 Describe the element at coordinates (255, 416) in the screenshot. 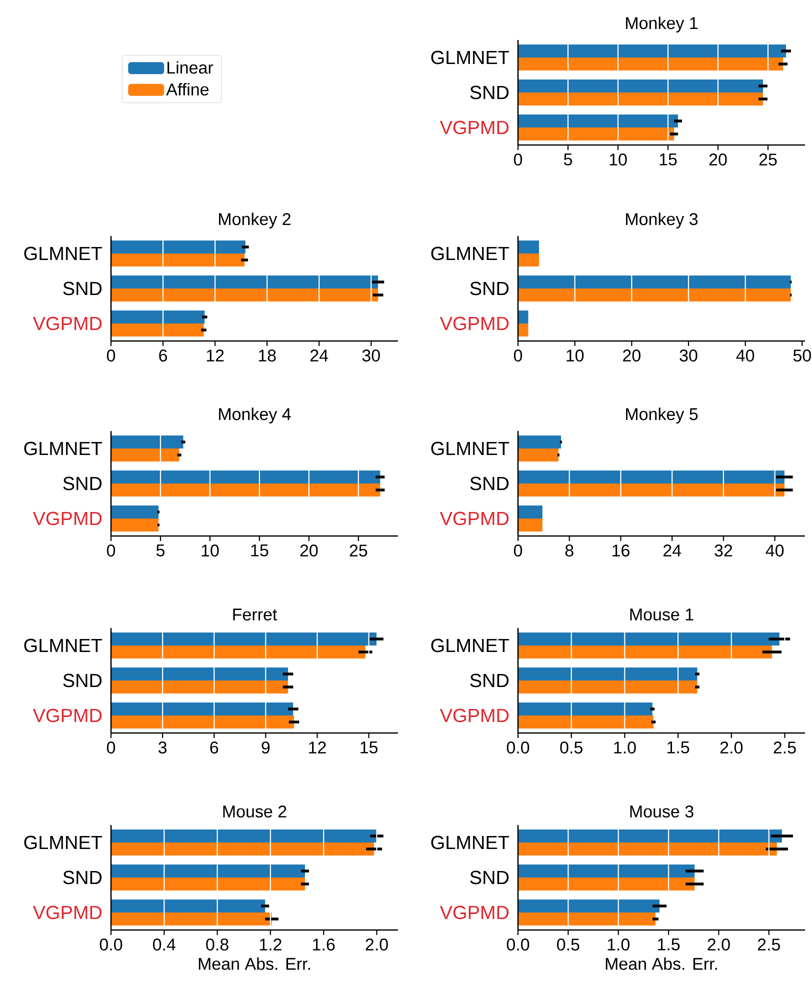

I see `chart-title: Monkey 4` at that location.